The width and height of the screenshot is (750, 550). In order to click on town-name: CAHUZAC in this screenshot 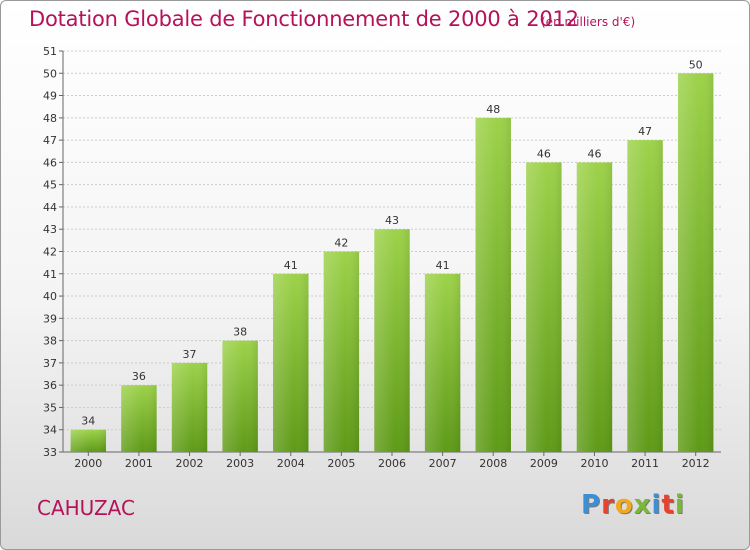, I will do `click(86, 508)`.